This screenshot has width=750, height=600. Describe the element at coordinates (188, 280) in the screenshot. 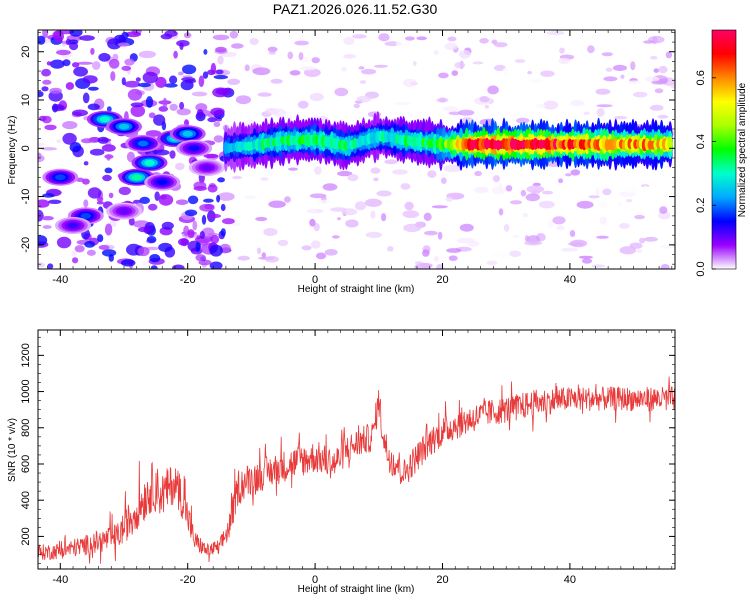

I see `x-tick-label: -20` at that location.